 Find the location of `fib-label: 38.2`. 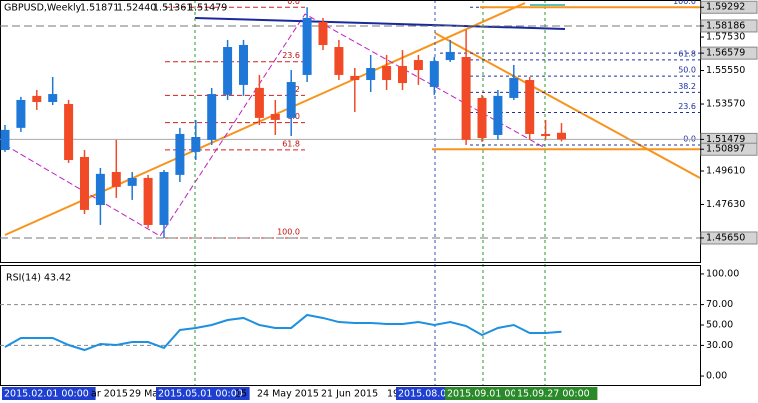

fib-label: 38.2 is located at coordinates (687, 86).